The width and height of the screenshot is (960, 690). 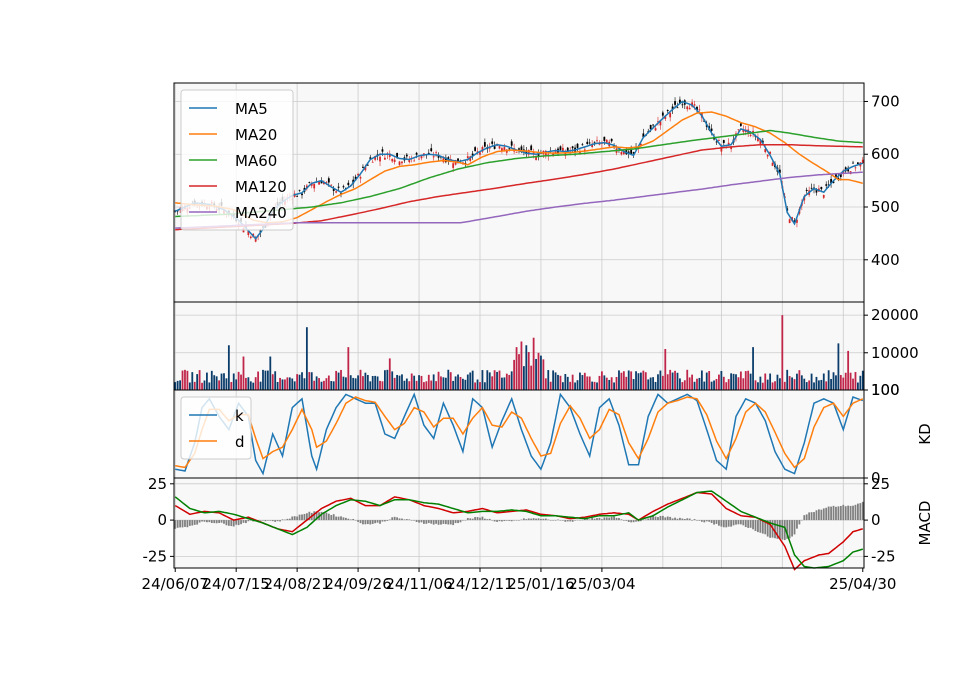 I want to click on x-tick-label: 25/04/30, so click(x=862, y=584).